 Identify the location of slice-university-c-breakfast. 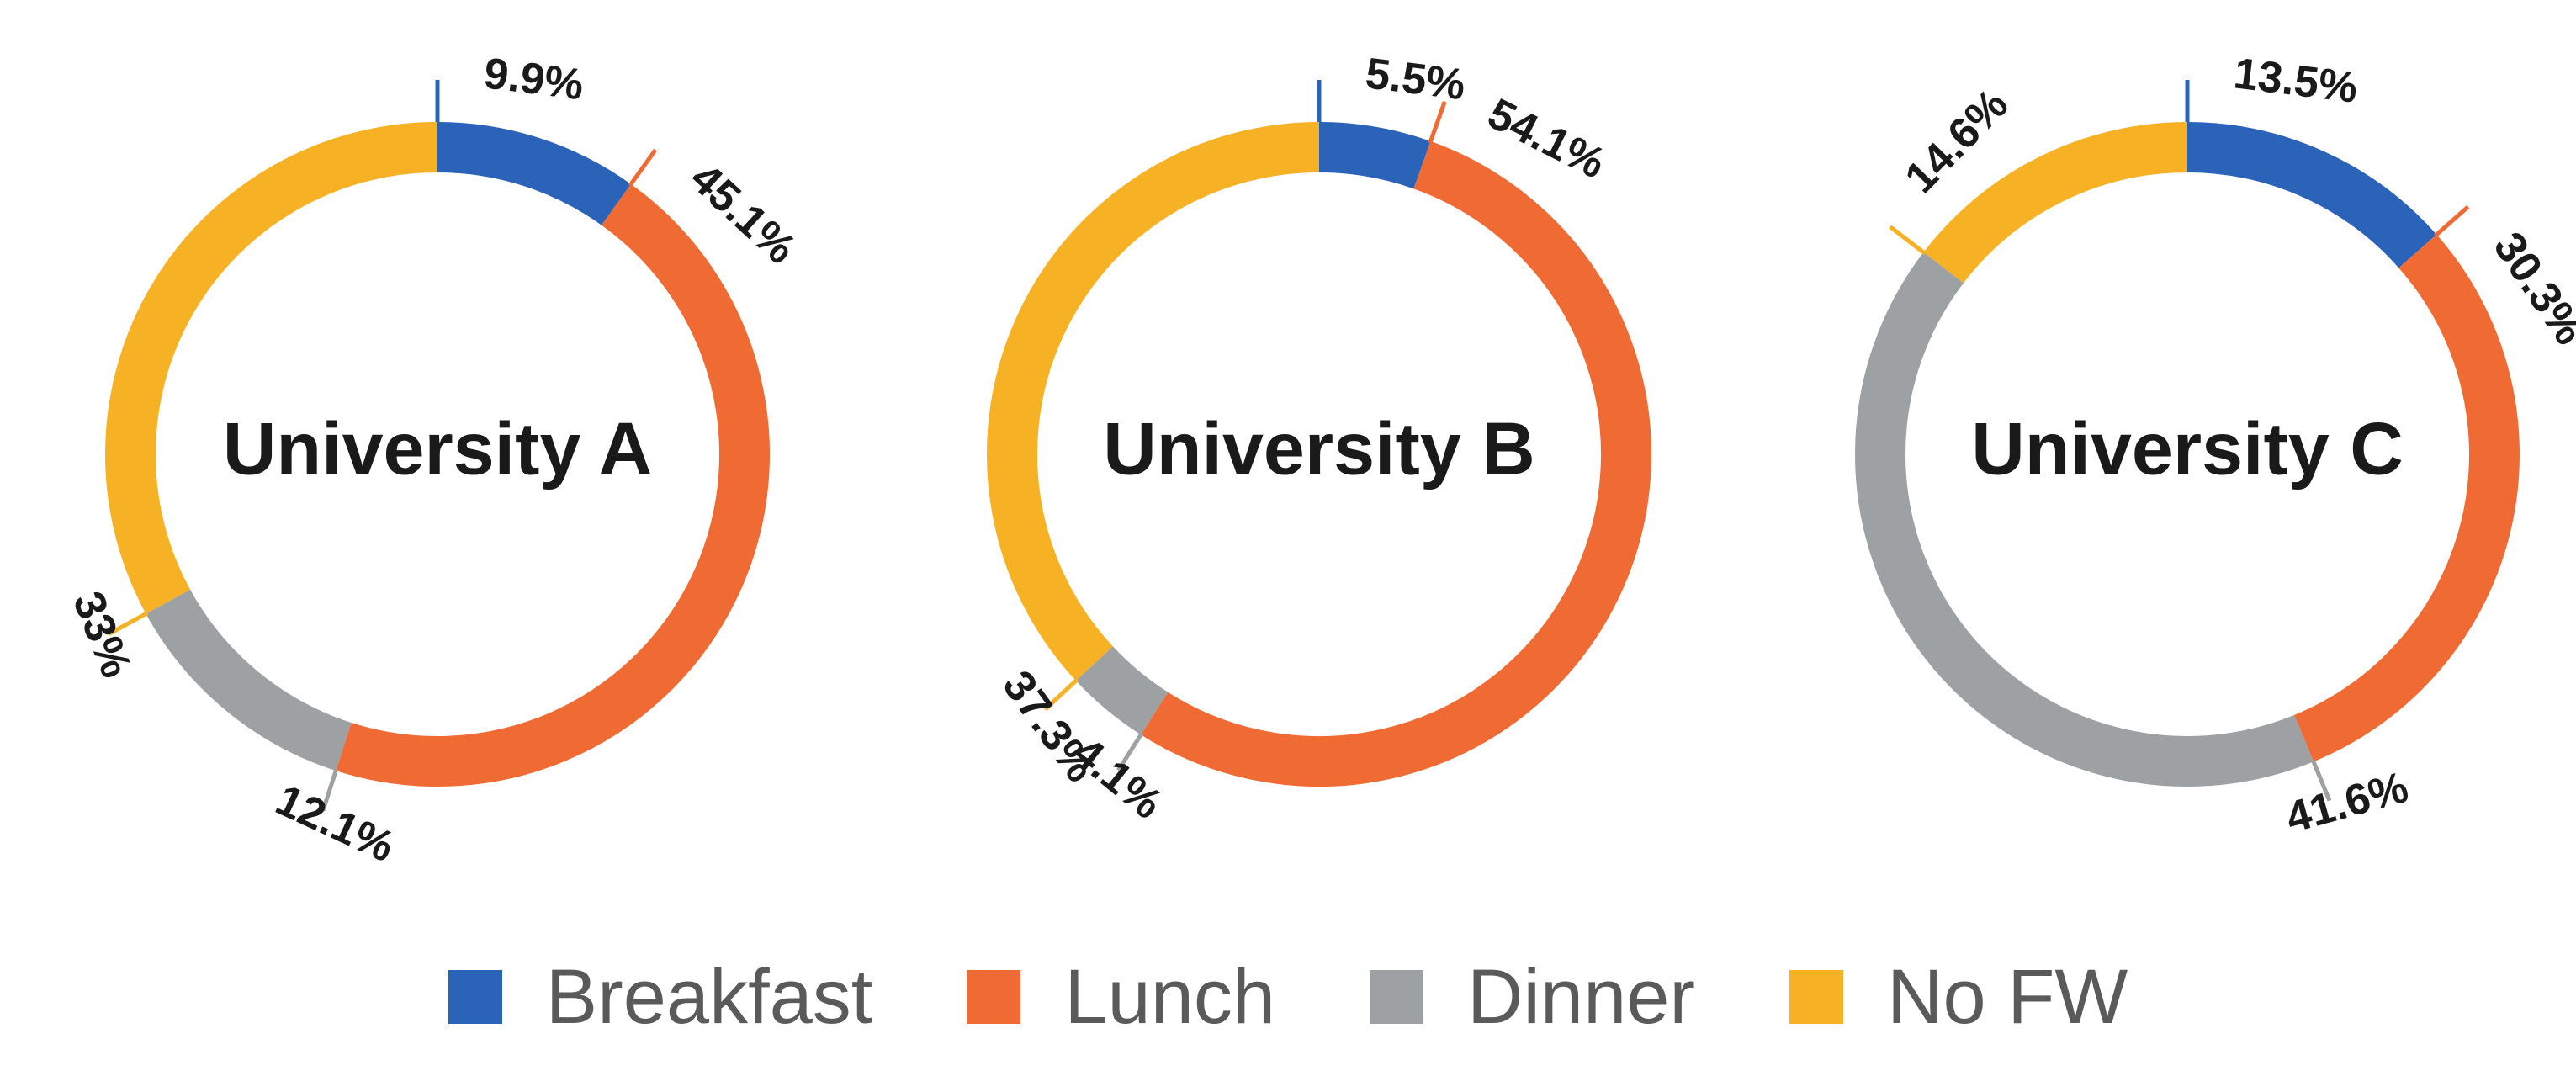
(2311, 195).